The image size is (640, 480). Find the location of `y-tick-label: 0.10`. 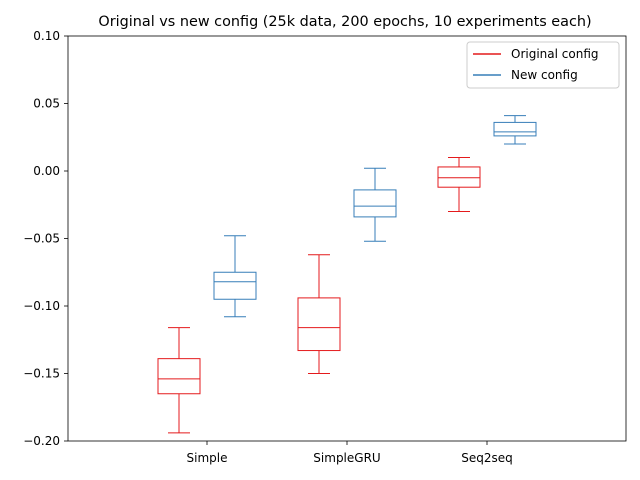

y-tick-label: 0.10 is located at coordinates (46, 36).